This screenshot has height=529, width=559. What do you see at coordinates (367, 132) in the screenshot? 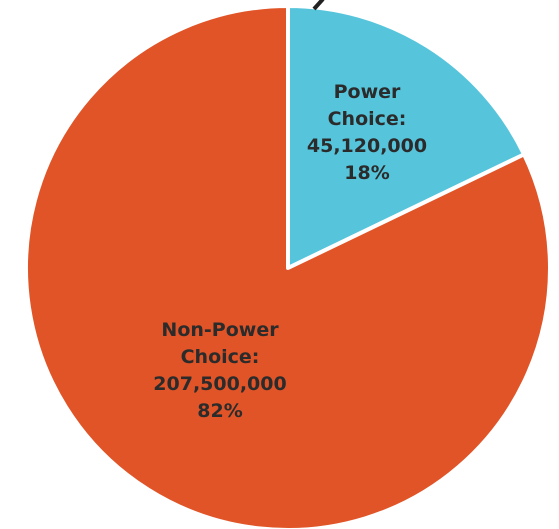
I see `pie-slice-label-0: Power Choice: 45,120,000 18%` at bounding box center [367, 132].